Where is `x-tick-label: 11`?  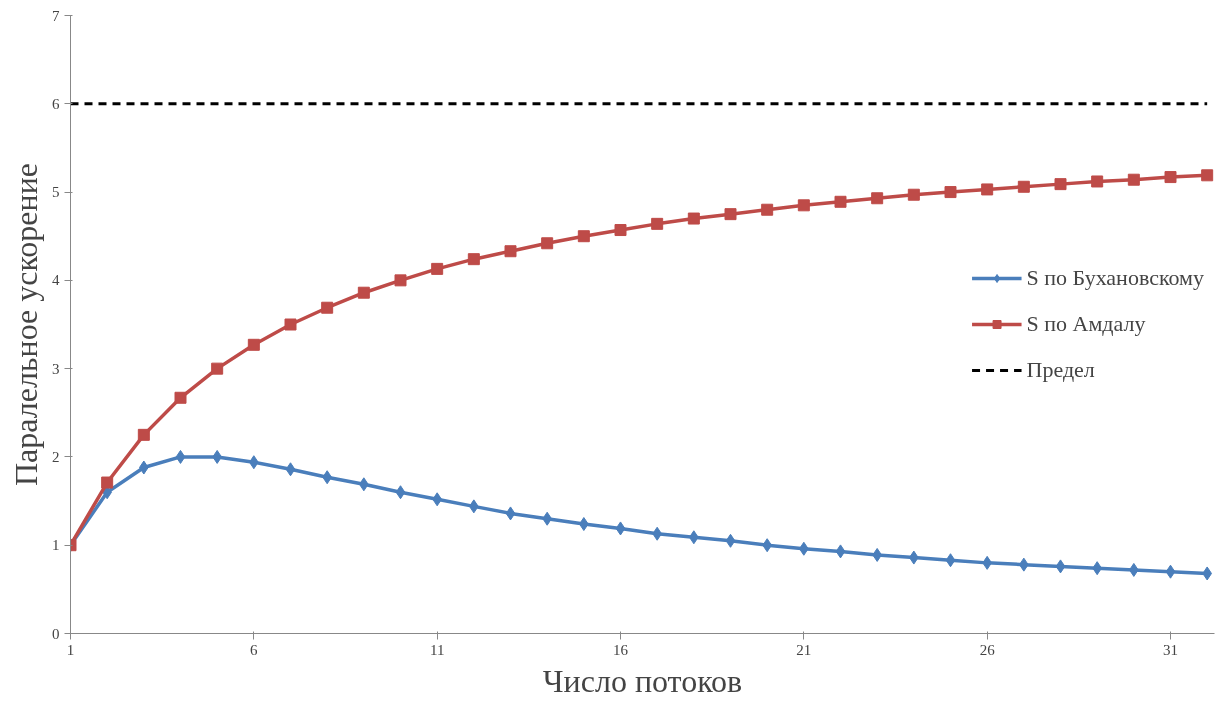 x-tick-label: 11 is located at coordinates (437, 649).